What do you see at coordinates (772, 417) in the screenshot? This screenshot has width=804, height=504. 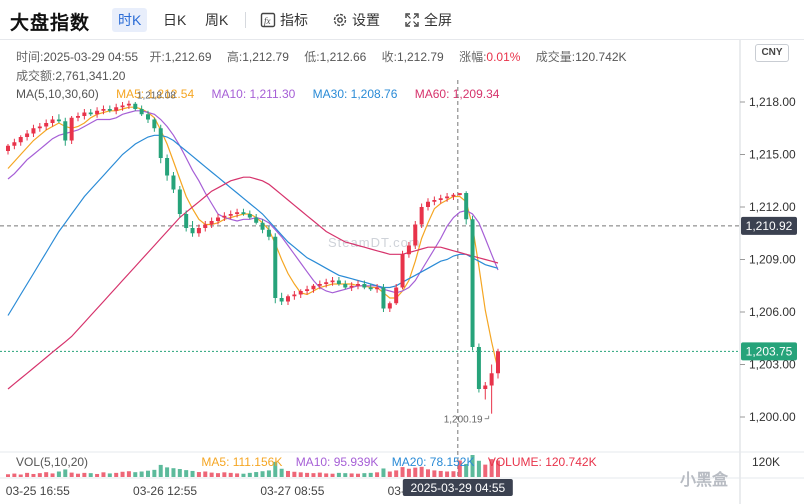 I see `y-tick-label: 1,200.00` at bounding box center [772, 417].